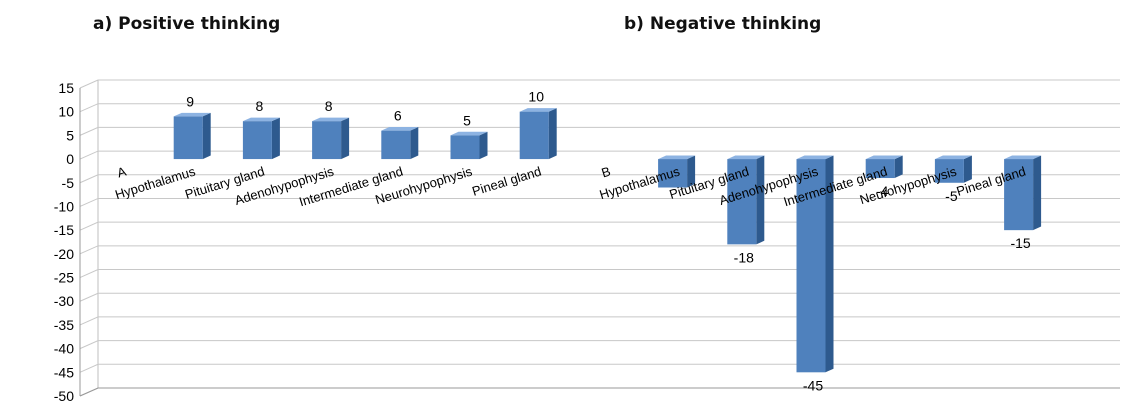 The width and height of the screenshot is (1128, 403). I want to click on data-label: 5, so click(467, 120).